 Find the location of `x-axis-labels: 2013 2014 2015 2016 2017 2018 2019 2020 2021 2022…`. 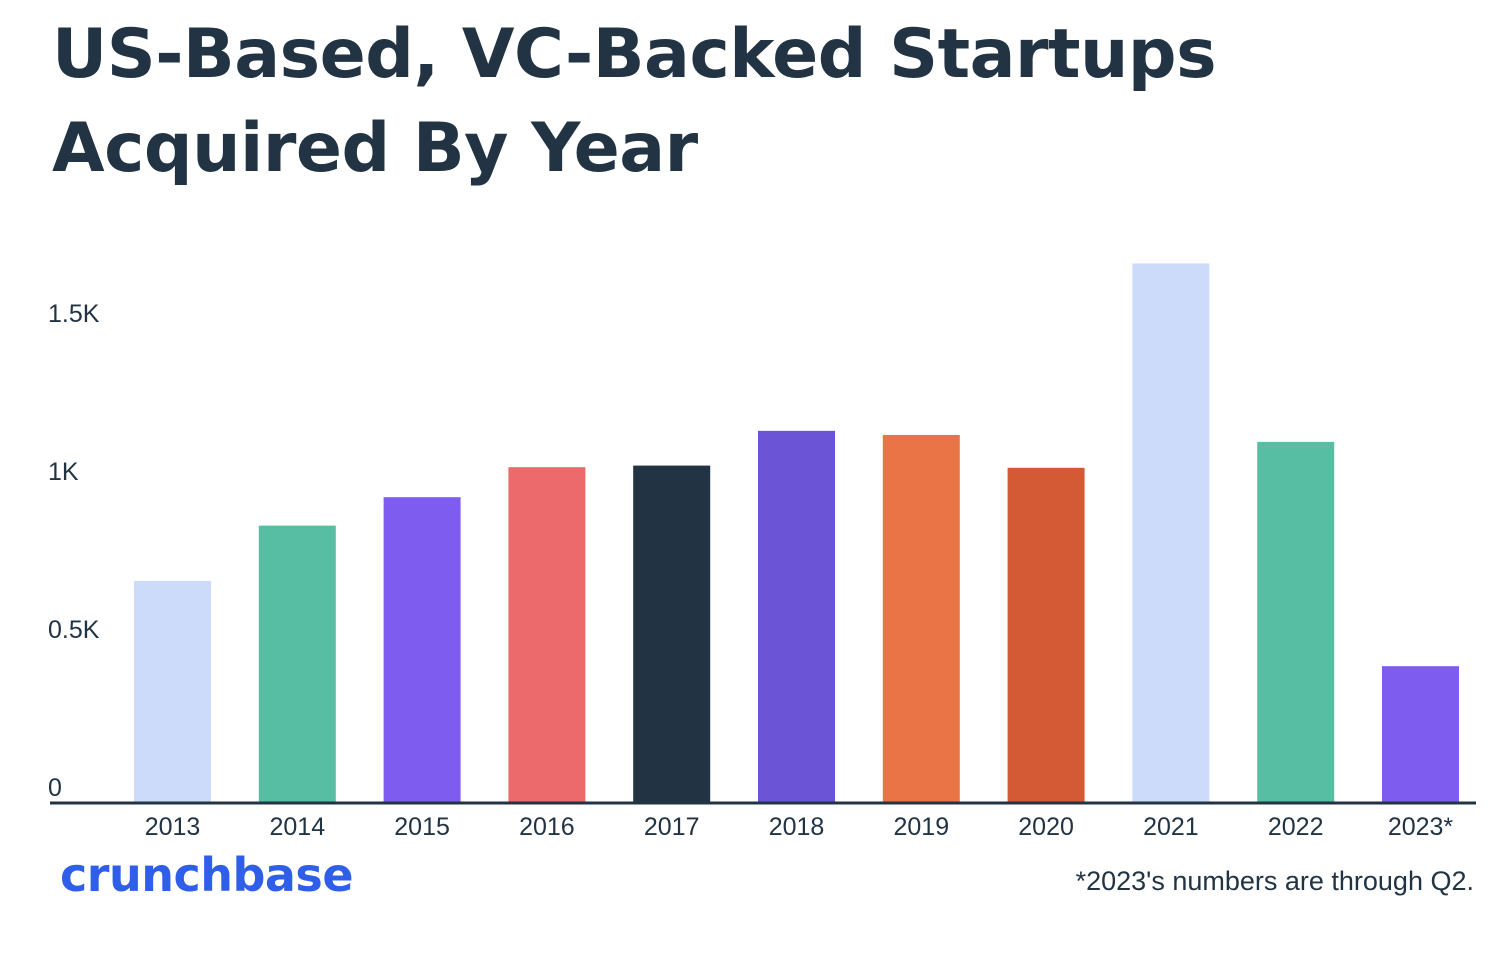

x-axis-labels: 2013 2014 2015 2016 2017 2018 2019 2020 2021 2022… is located at coordinates (799, 827).